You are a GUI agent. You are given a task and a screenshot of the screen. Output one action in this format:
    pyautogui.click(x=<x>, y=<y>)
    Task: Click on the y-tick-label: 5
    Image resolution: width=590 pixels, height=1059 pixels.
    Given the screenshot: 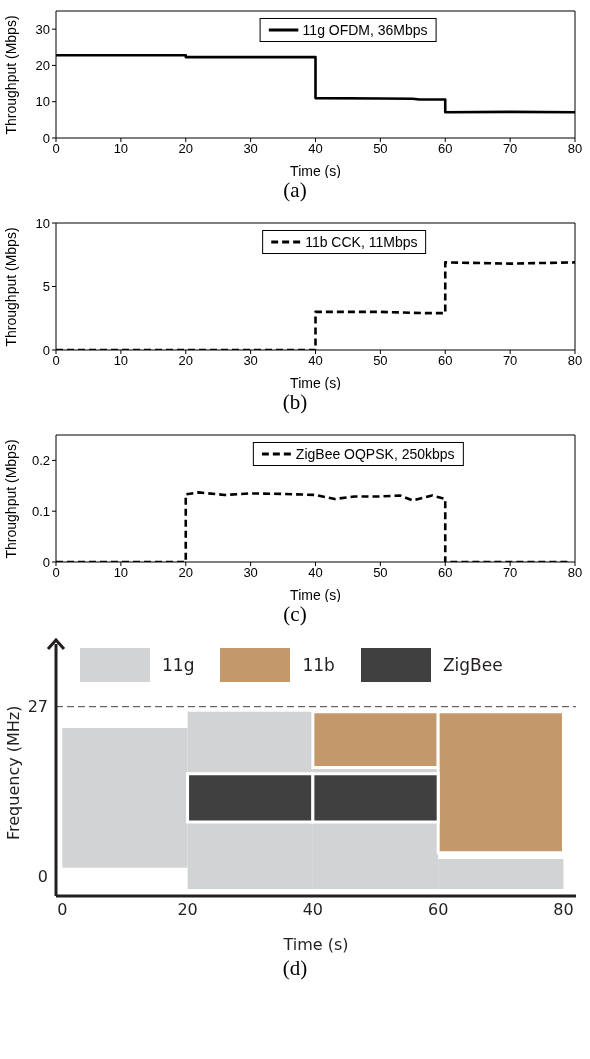 What is the action you would take?
    pyautogui.click(x=46, y=287)
    